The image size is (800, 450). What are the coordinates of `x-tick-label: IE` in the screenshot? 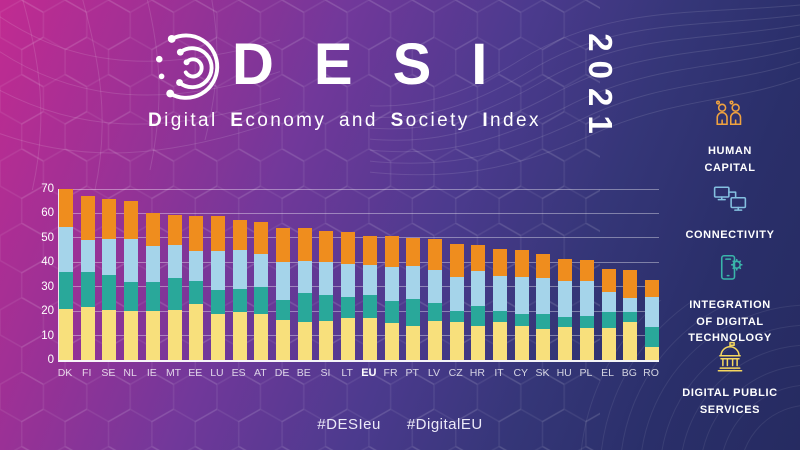 It's located at (151, 373).